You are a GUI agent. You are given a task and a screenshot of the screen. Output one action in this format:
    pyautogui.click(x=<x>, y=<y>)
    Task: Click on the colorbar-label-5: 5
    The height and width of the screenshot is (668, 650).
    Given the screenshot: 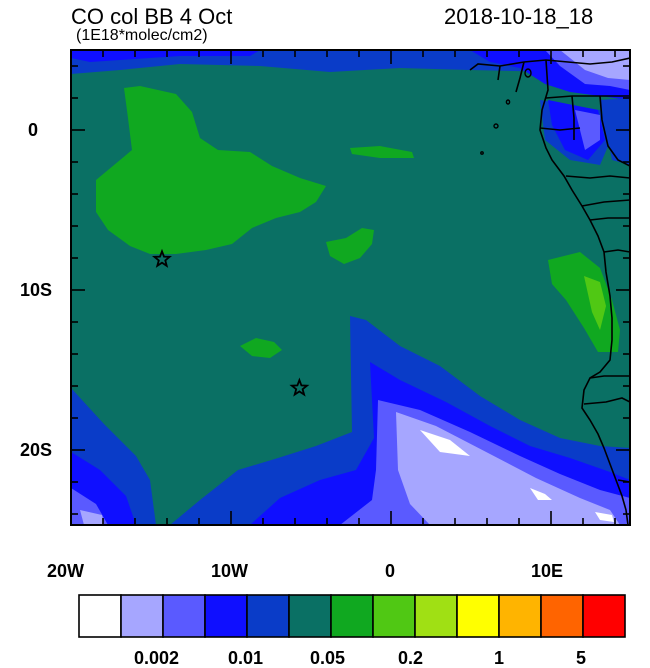 What is the action you would take?
    pyautogui.click(x=581, y=658)
    